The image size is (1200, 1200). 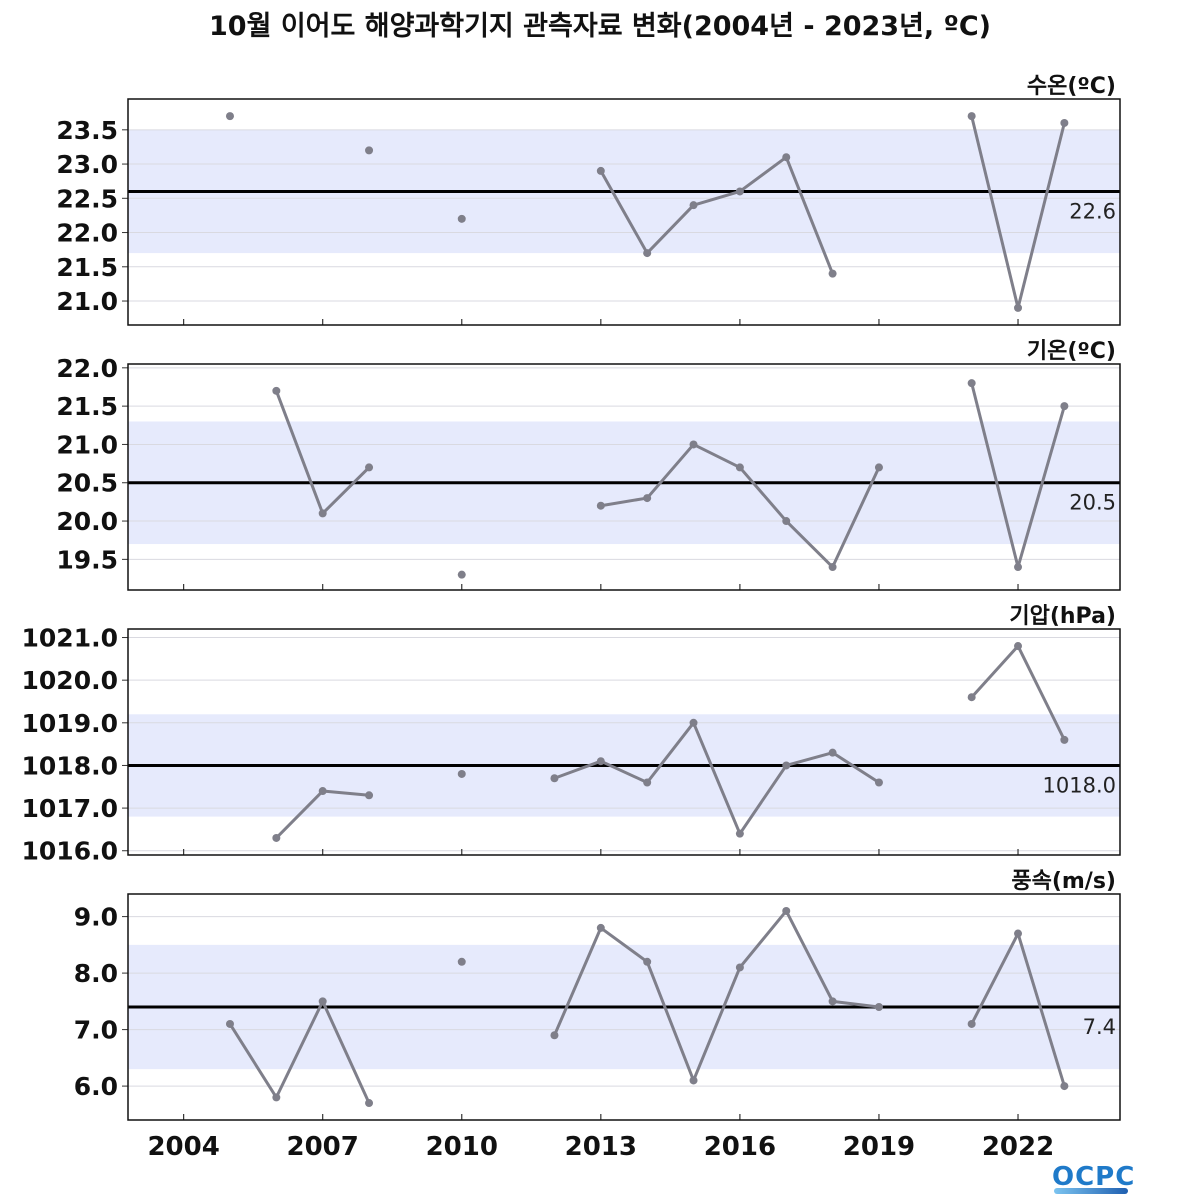 I want to click on y-tick-label: 20.0, so click(x=87, y=521).